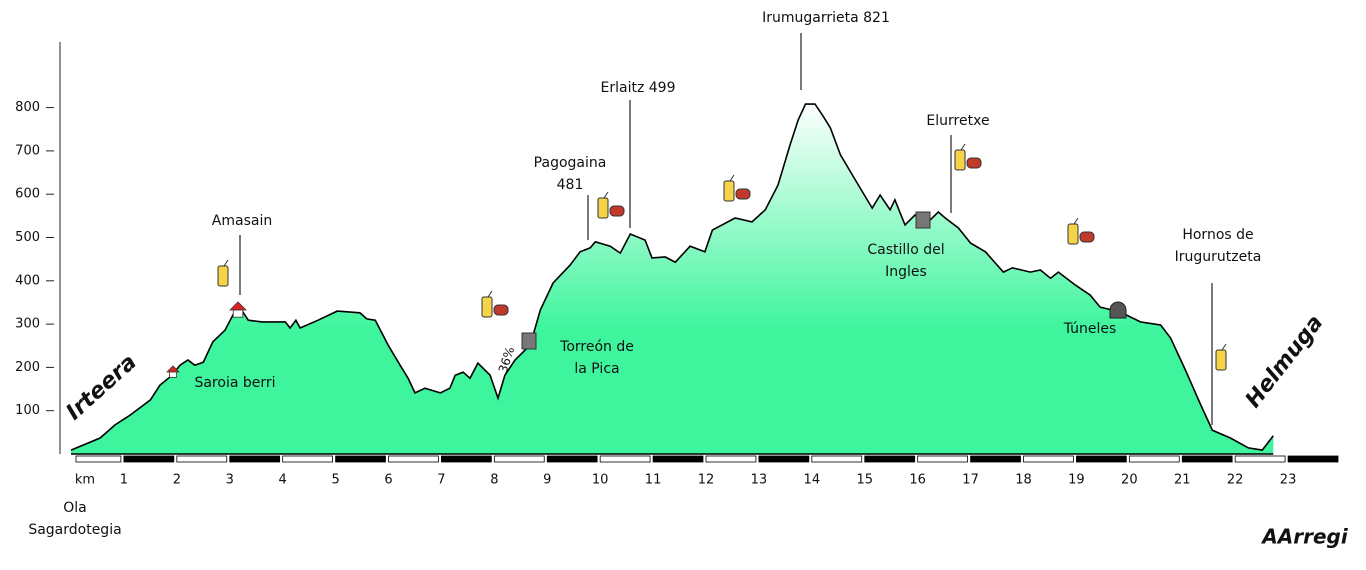 Image resolution: width=1366 pixels, height=570 pixels. Describe the element at coordinates (27, 367) in the screenshot. I see `y-tick-label: 200` at that location.